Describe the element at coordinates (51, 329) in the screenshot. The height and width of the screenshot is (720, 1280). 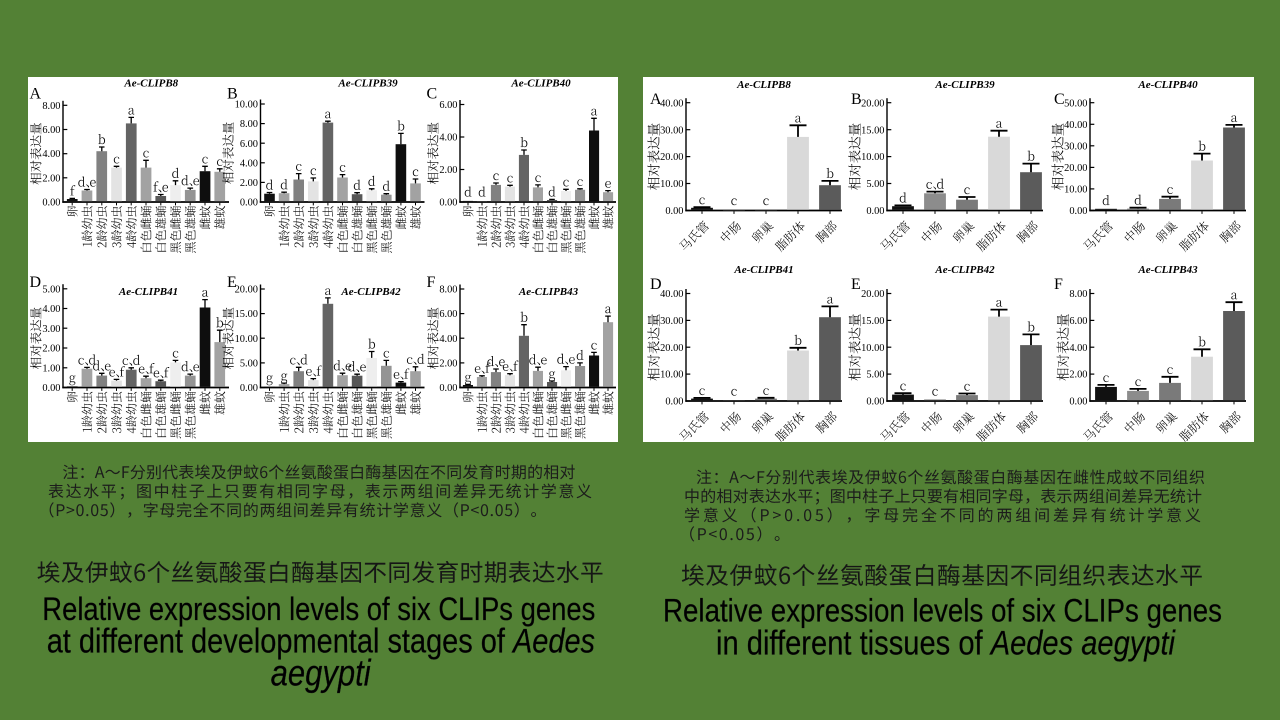
I see `svg-text: 3.00` at that location.